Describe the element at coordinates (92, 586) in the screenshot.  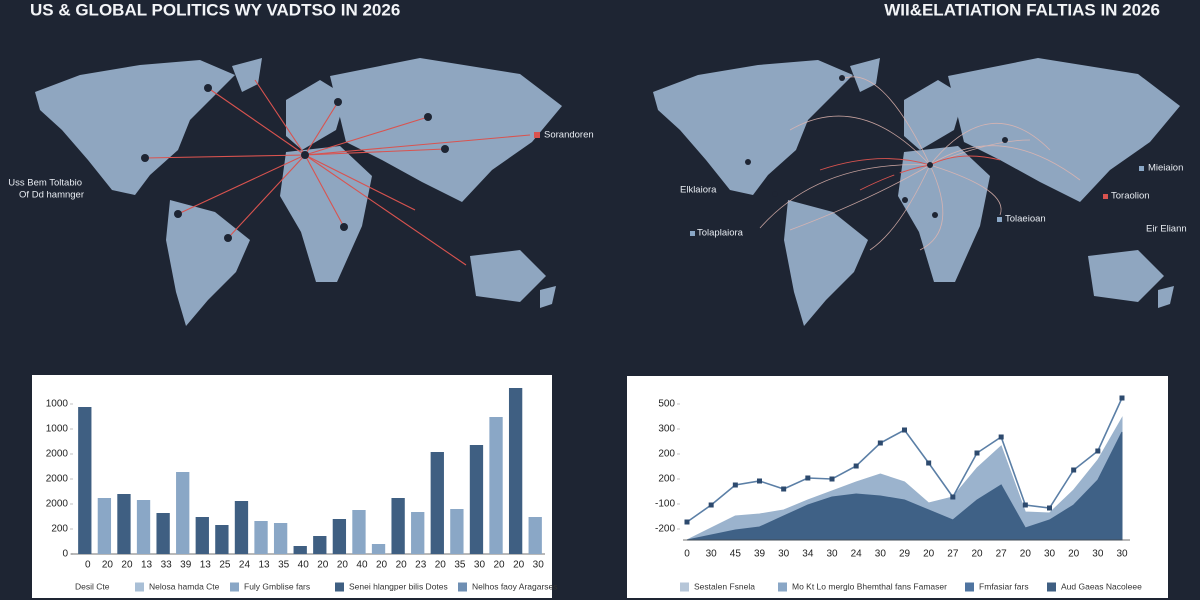
I see `legend-label: Desil Cte` at that location.